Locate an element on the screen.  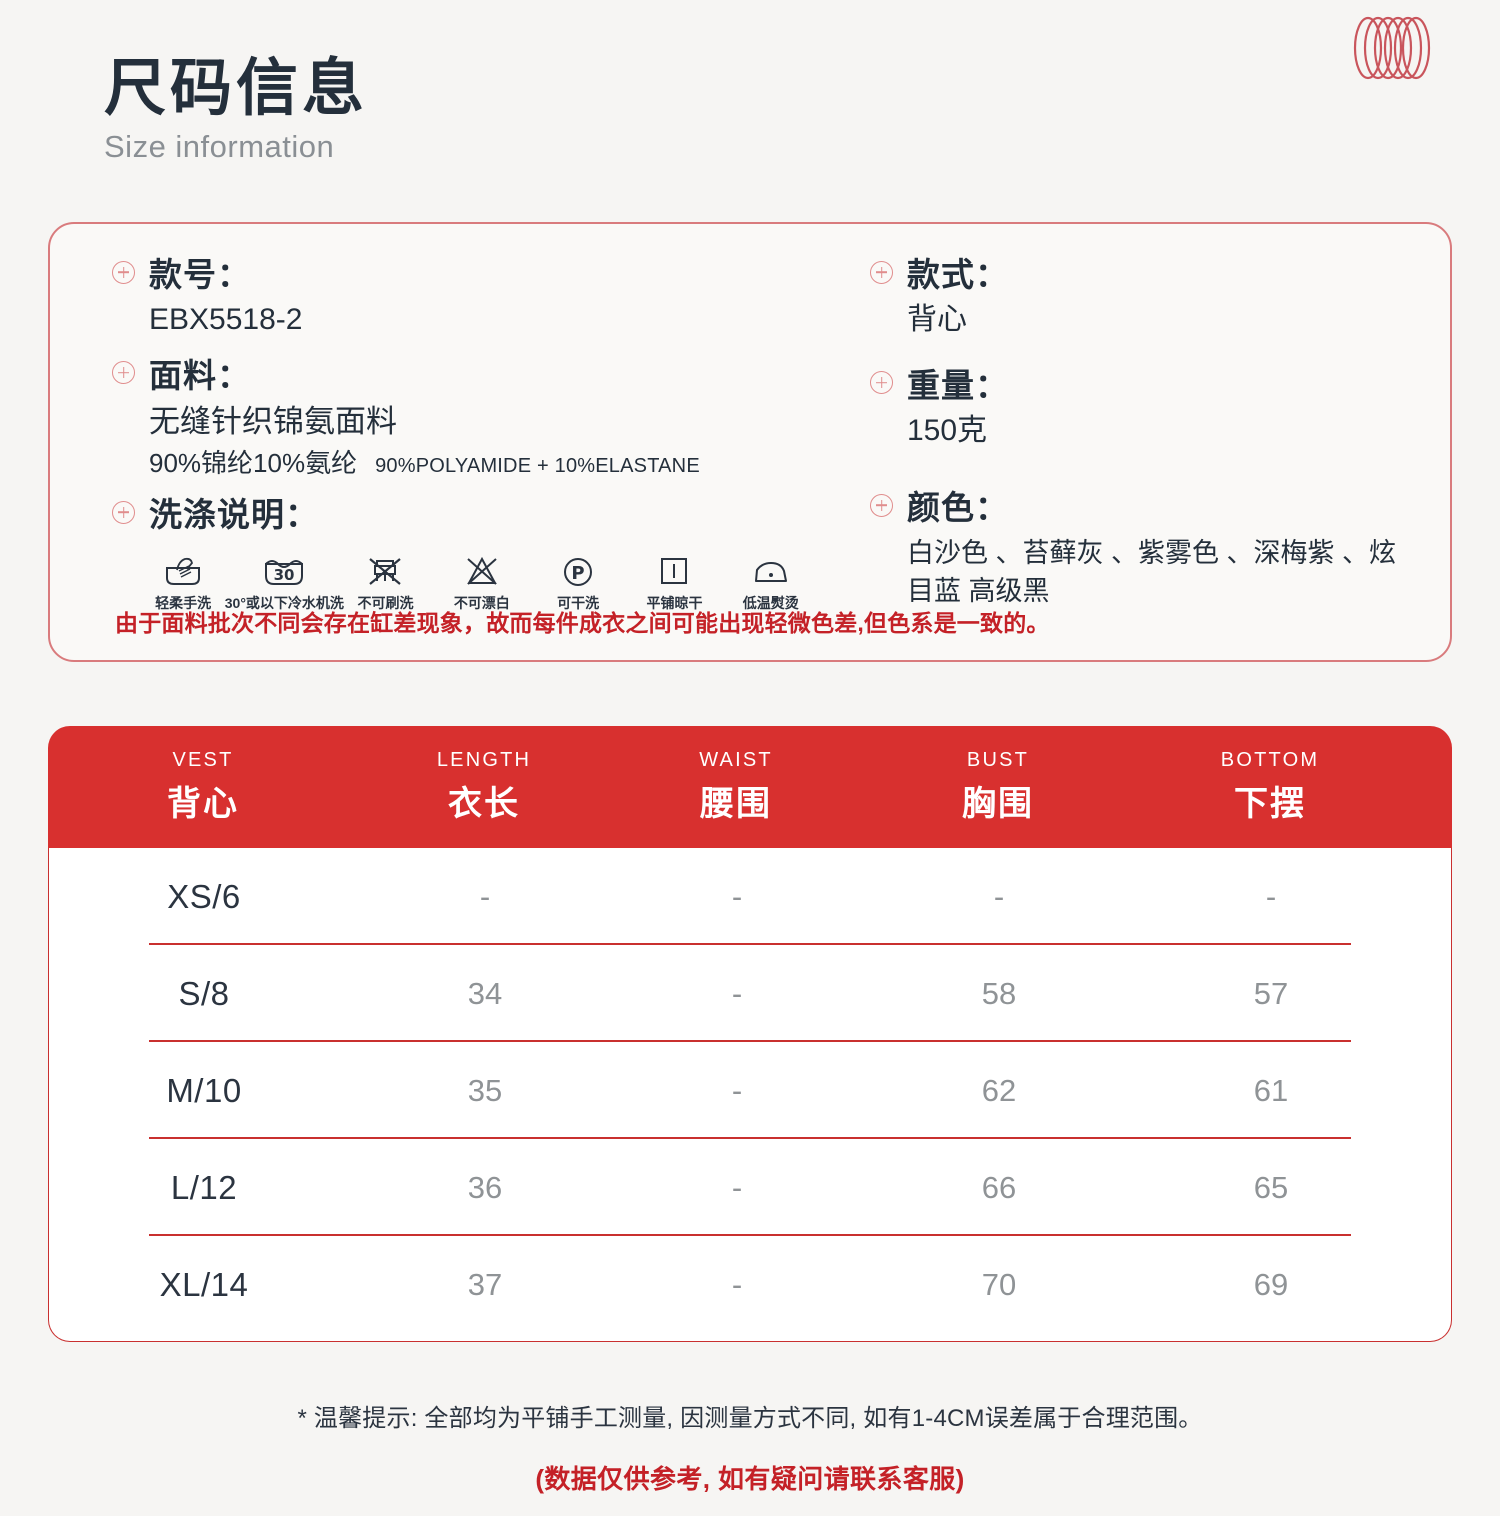
fabric-mix-en: 90%POLYAMIDE + 10%ELASTANE is located at coordinates (537, 466).